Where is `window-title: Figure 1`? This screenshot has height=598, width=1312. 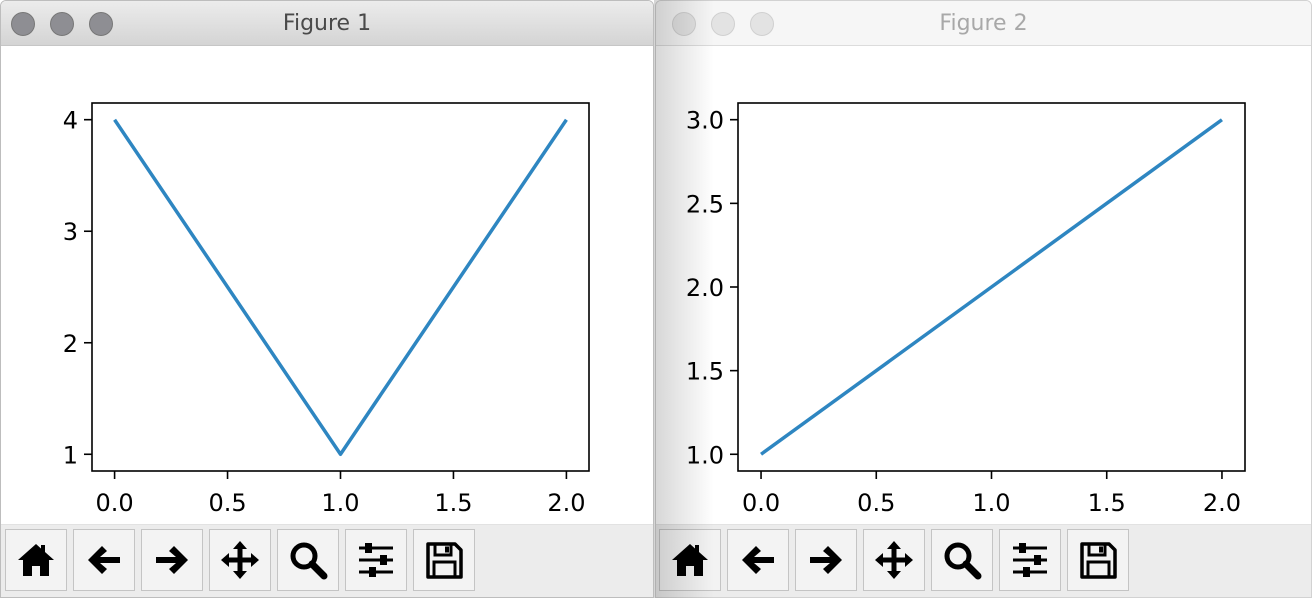 window-title: Figure 1 is located at coordinates (327, 23).